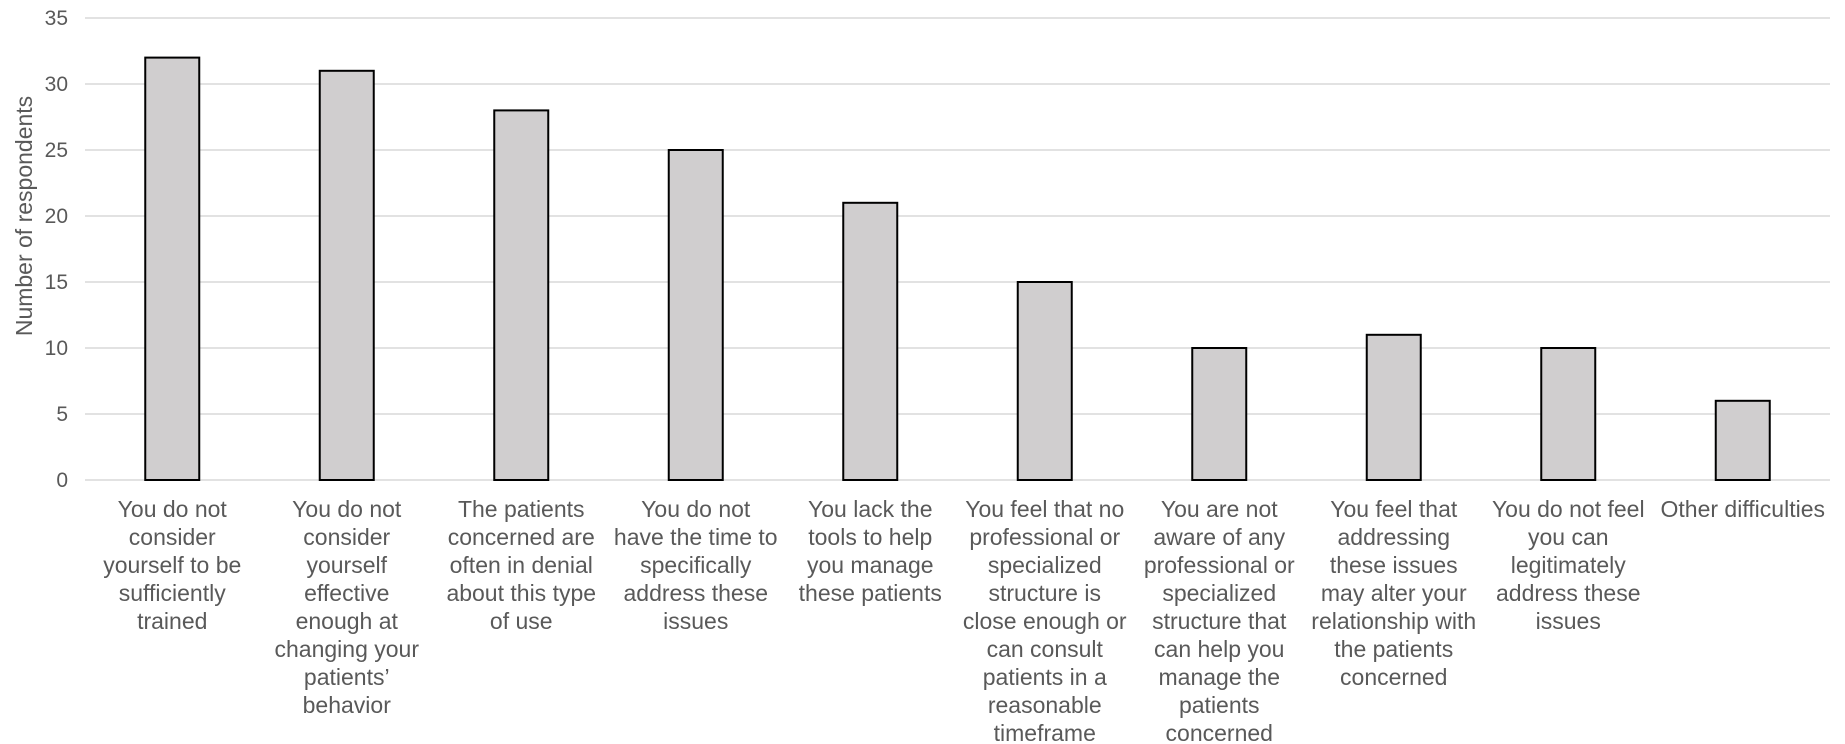  I want to click on x-category-label-line: often in denial, so click(521, 565).